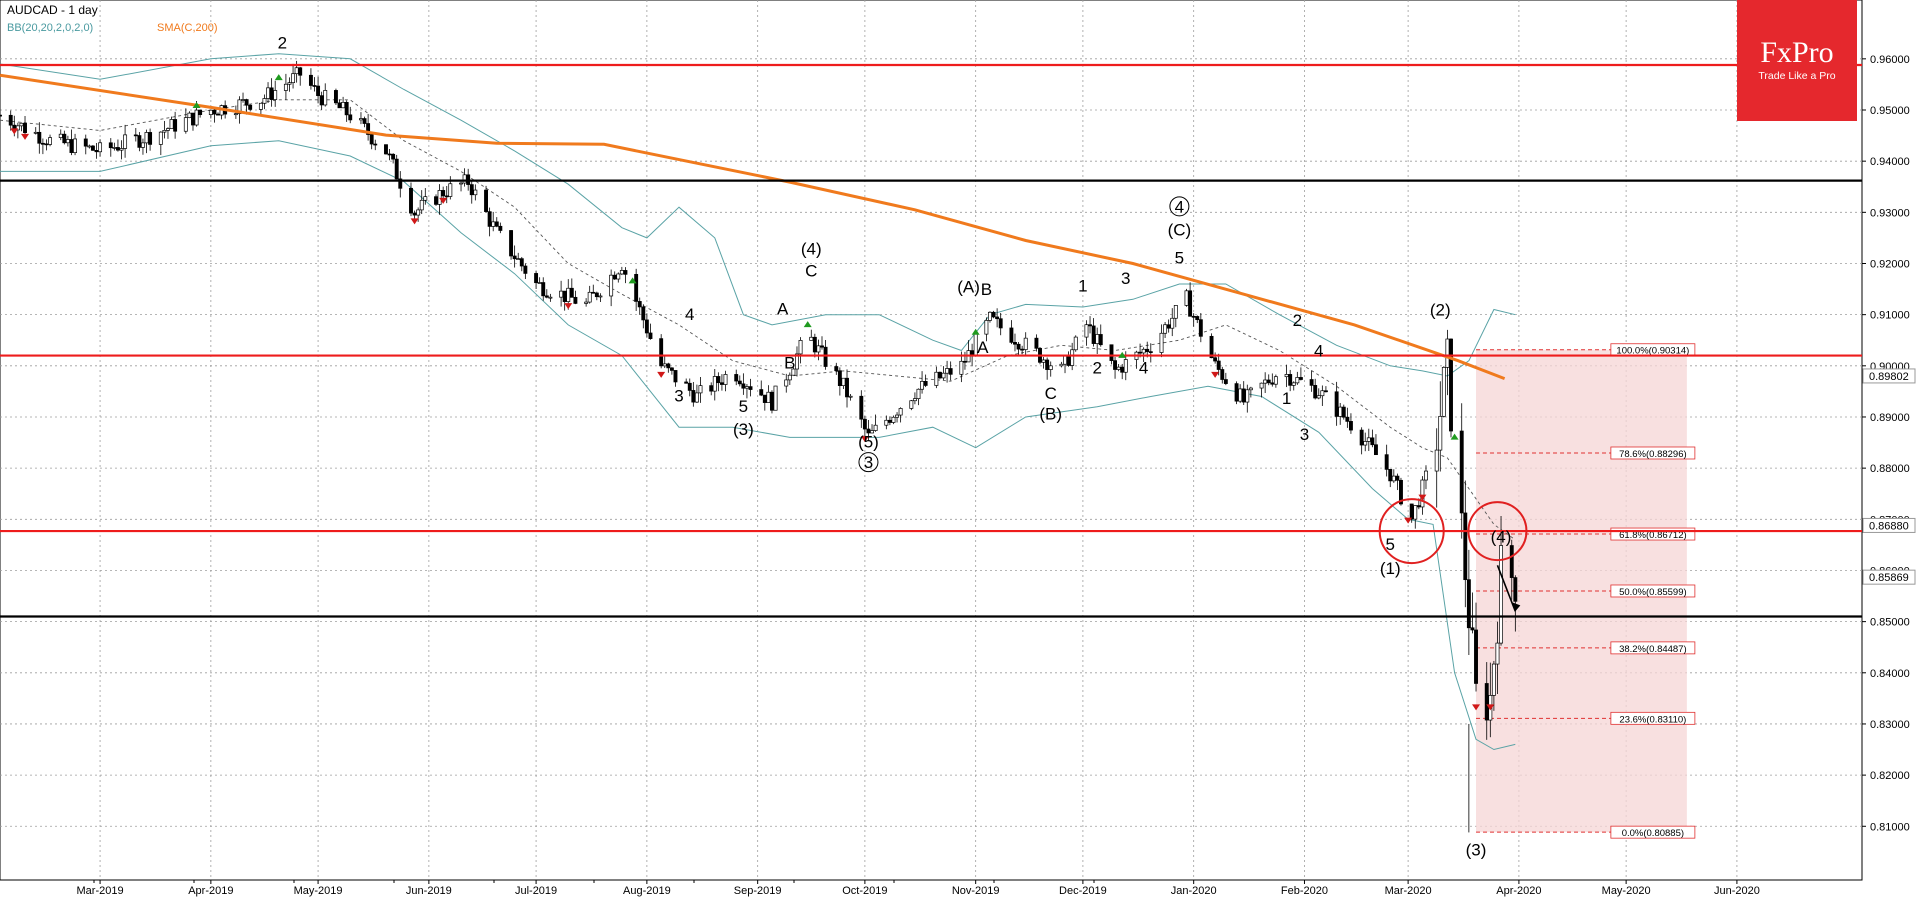 The image size is (1918, 903). I want to click on fib-level-label: 100.0%(0.90314), so click(1652, 351).